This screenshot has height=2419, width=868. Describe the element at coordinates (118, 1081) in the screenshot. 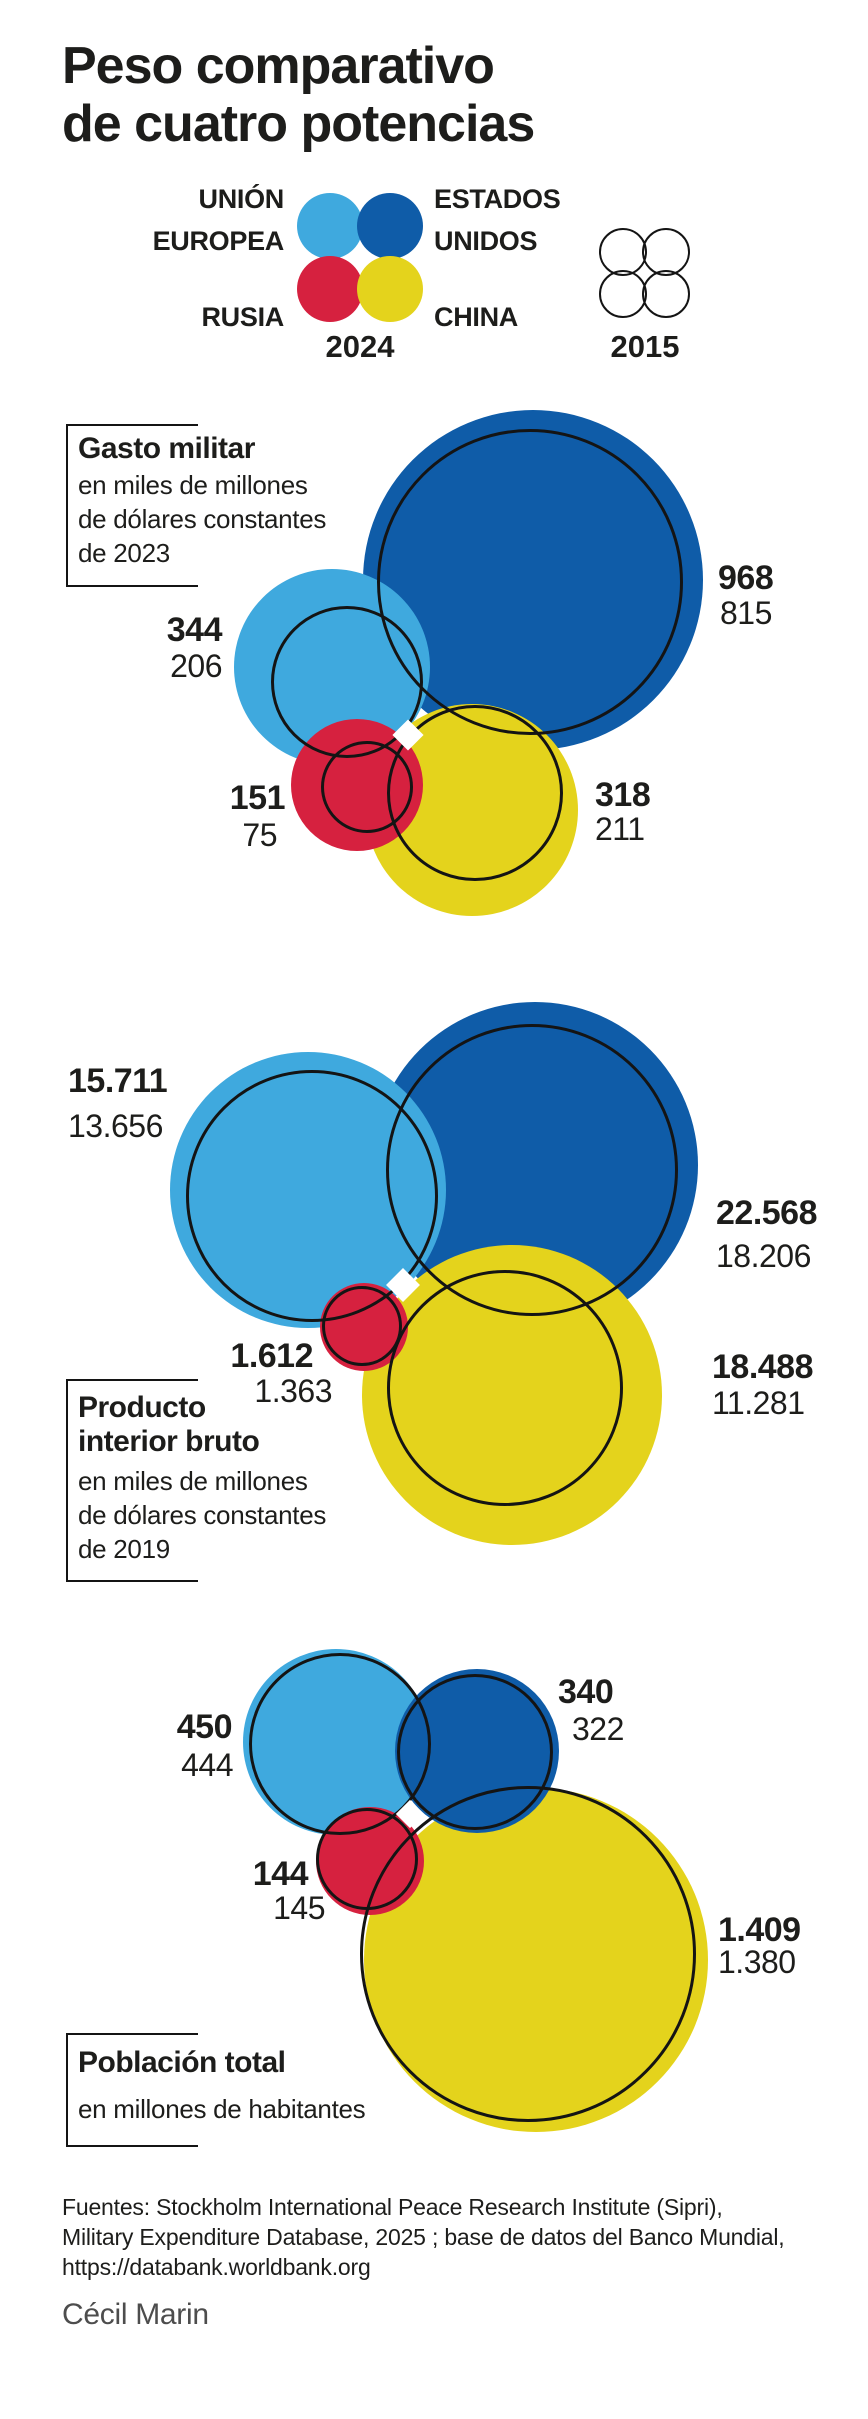

I see `chart2-eu-2024-value: 15.711` at that location.